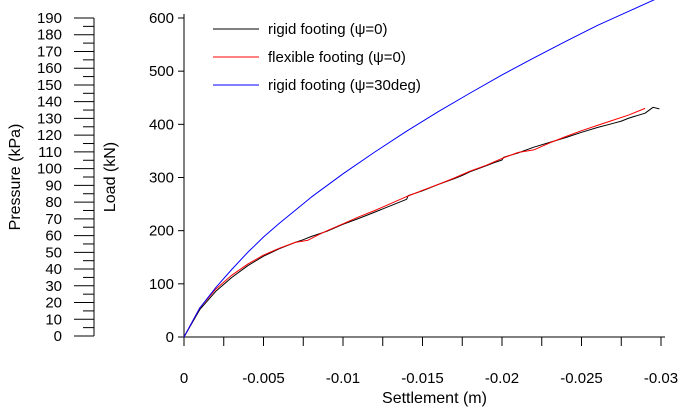 The height and width of the screenshot is (411, 700). Describe the element at coordinates (53, 185) in the screenshot. I see `secondary-tick-label: 90` at that location.